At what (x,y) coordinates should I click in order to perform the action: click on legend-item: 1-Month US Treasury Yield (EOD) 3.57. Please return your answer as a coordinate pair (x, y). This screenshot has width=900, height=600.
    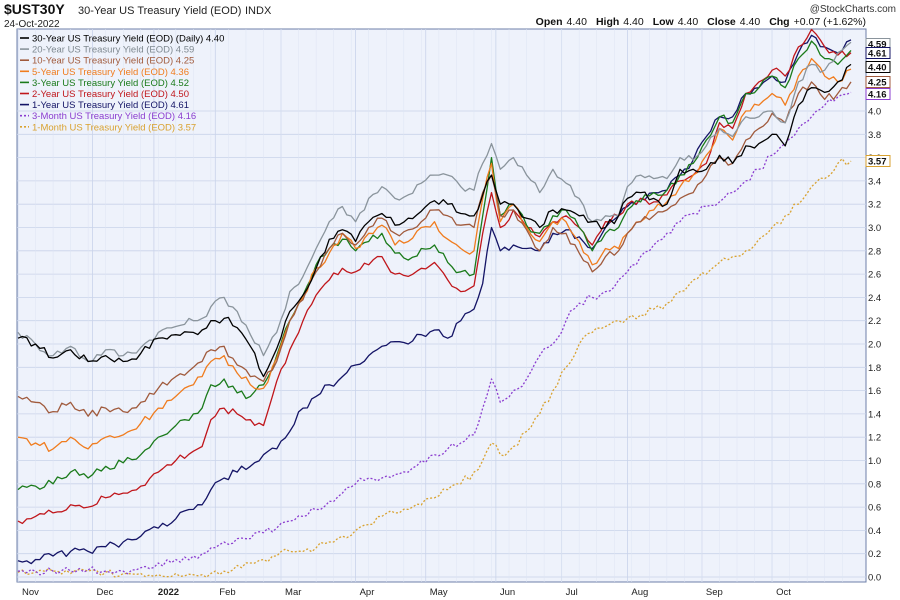
    Looking at the image, I should click on (114, 127).